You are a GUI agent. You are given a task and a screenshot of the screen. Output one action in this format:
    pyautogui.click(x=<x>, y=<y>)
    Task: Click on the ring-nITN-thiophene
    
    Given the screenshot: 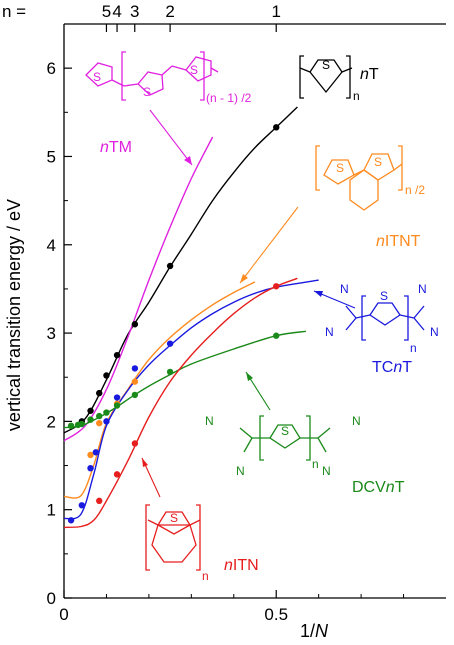 What is the action you would take?
    pyautogui.click(x=174, y=523)
    